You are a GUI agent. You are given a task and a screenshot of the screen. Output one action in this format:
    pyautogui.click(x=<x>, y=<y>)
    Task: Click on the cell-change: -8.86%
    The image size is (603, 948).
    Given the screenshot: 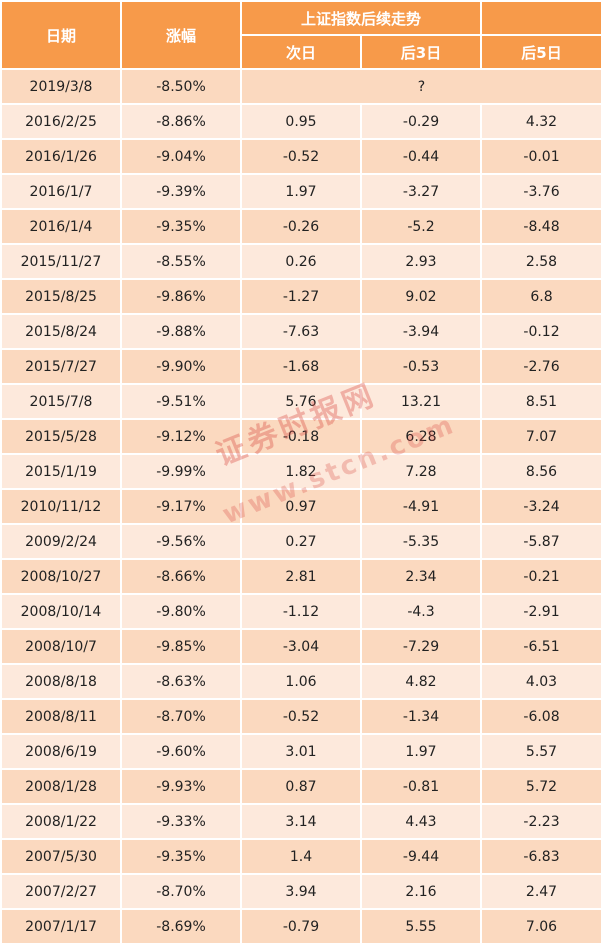 What is the action you would take?
    pyautogui.click(x=181, y=121)
    